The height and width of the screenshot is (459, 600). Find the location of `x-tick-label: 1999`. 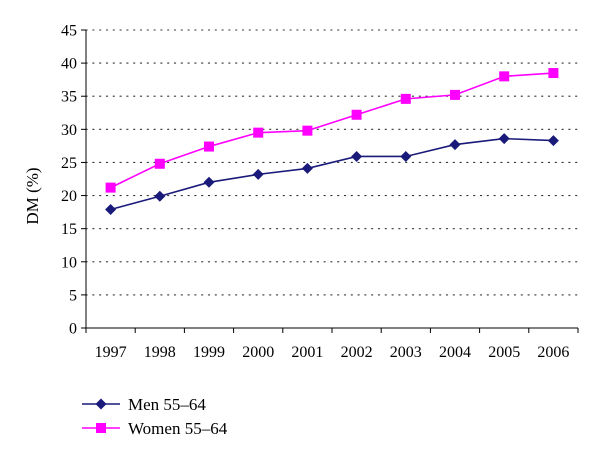

x-tick-label: 1999 is located at coordinates (209, 352).